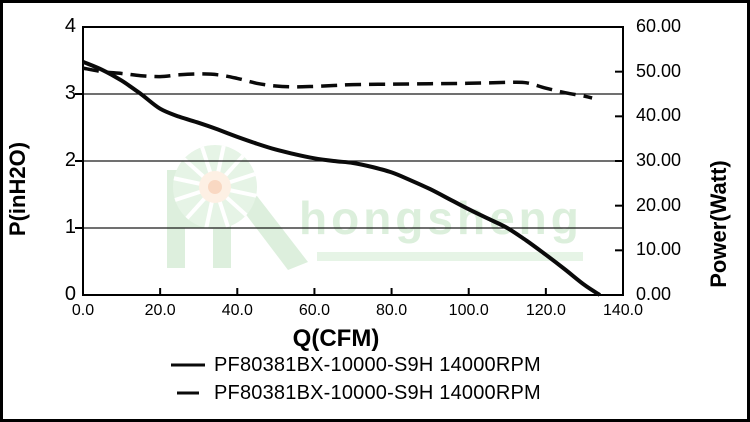  Describe the element at coordinates (377, 392) in the screenshot. I see `legend-label-power: PF80381BX-10000-S9H 14000RPM` at that location.